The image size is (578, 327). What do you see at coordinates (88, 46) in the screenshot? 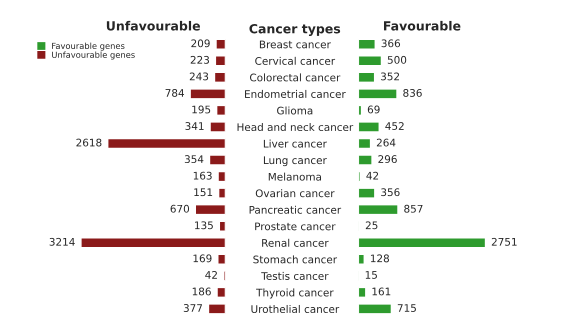
I see `legend-label: Favourable genes` at bounding box center [88, 46].